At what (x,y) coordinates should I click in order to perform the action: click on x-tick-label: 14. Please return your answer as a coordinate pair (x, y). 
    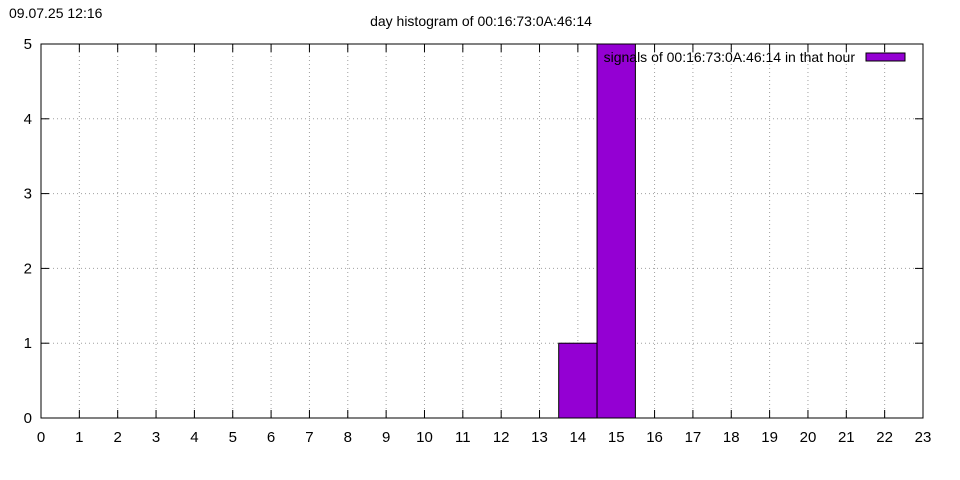
    Looking at the image, I should click on (578, 437).